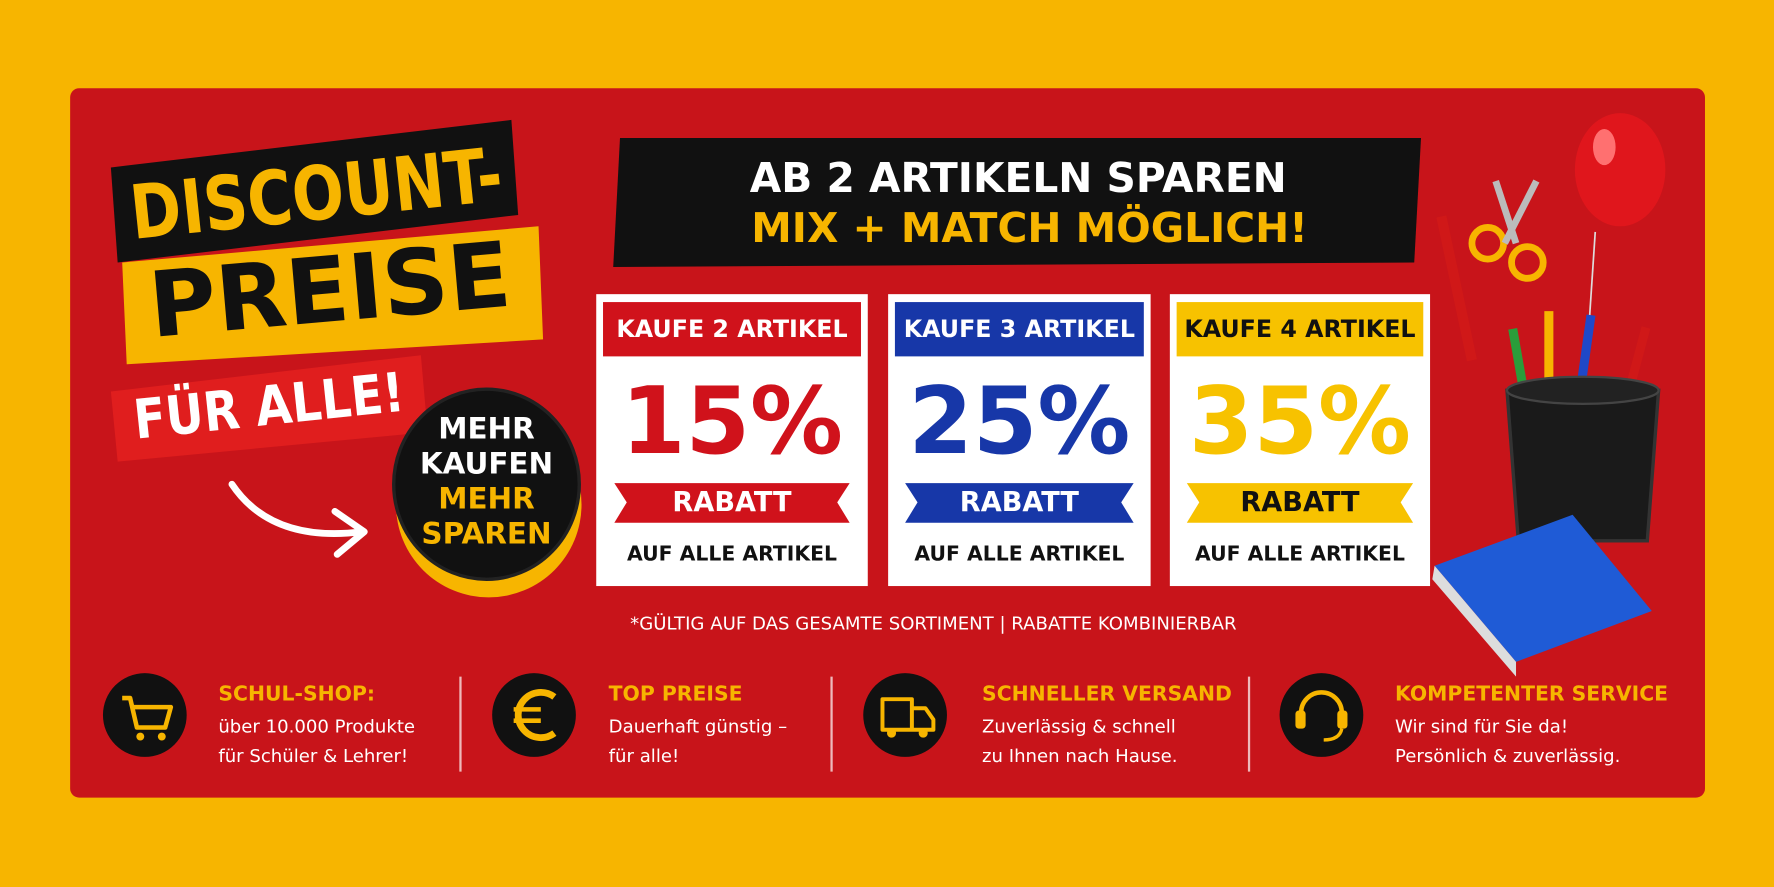 The image size is (1774, 887). I want to click on badge-line4: SPAREN, so click(486, 534).